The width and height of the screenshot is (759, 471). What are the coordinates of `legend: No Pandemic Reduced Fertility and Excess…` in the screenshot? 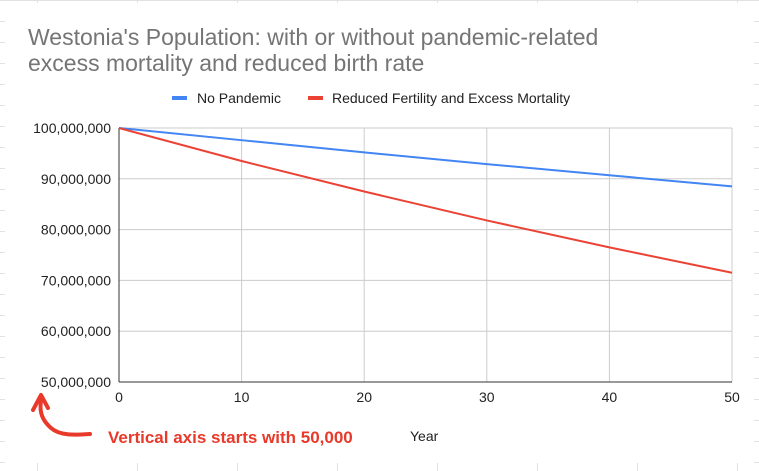 It's located at (371, 98).